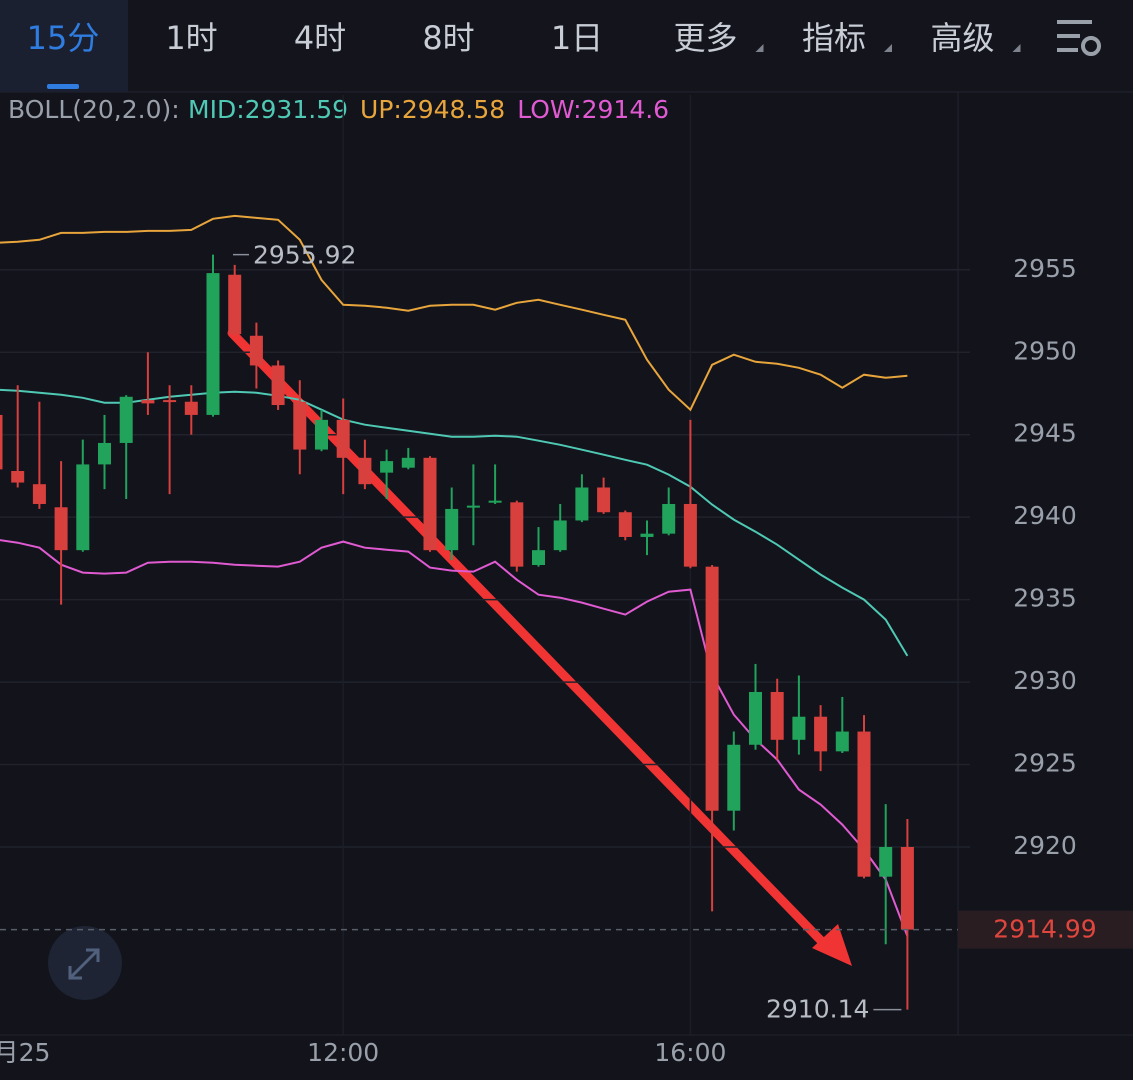  I want to click on price-label: 2914.99, so click(1044, 929).